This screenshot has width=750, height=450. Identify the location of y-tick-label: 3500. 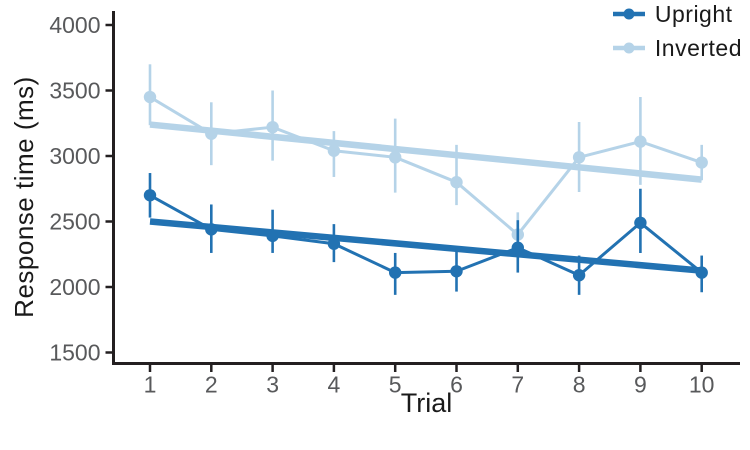
(74, 91).